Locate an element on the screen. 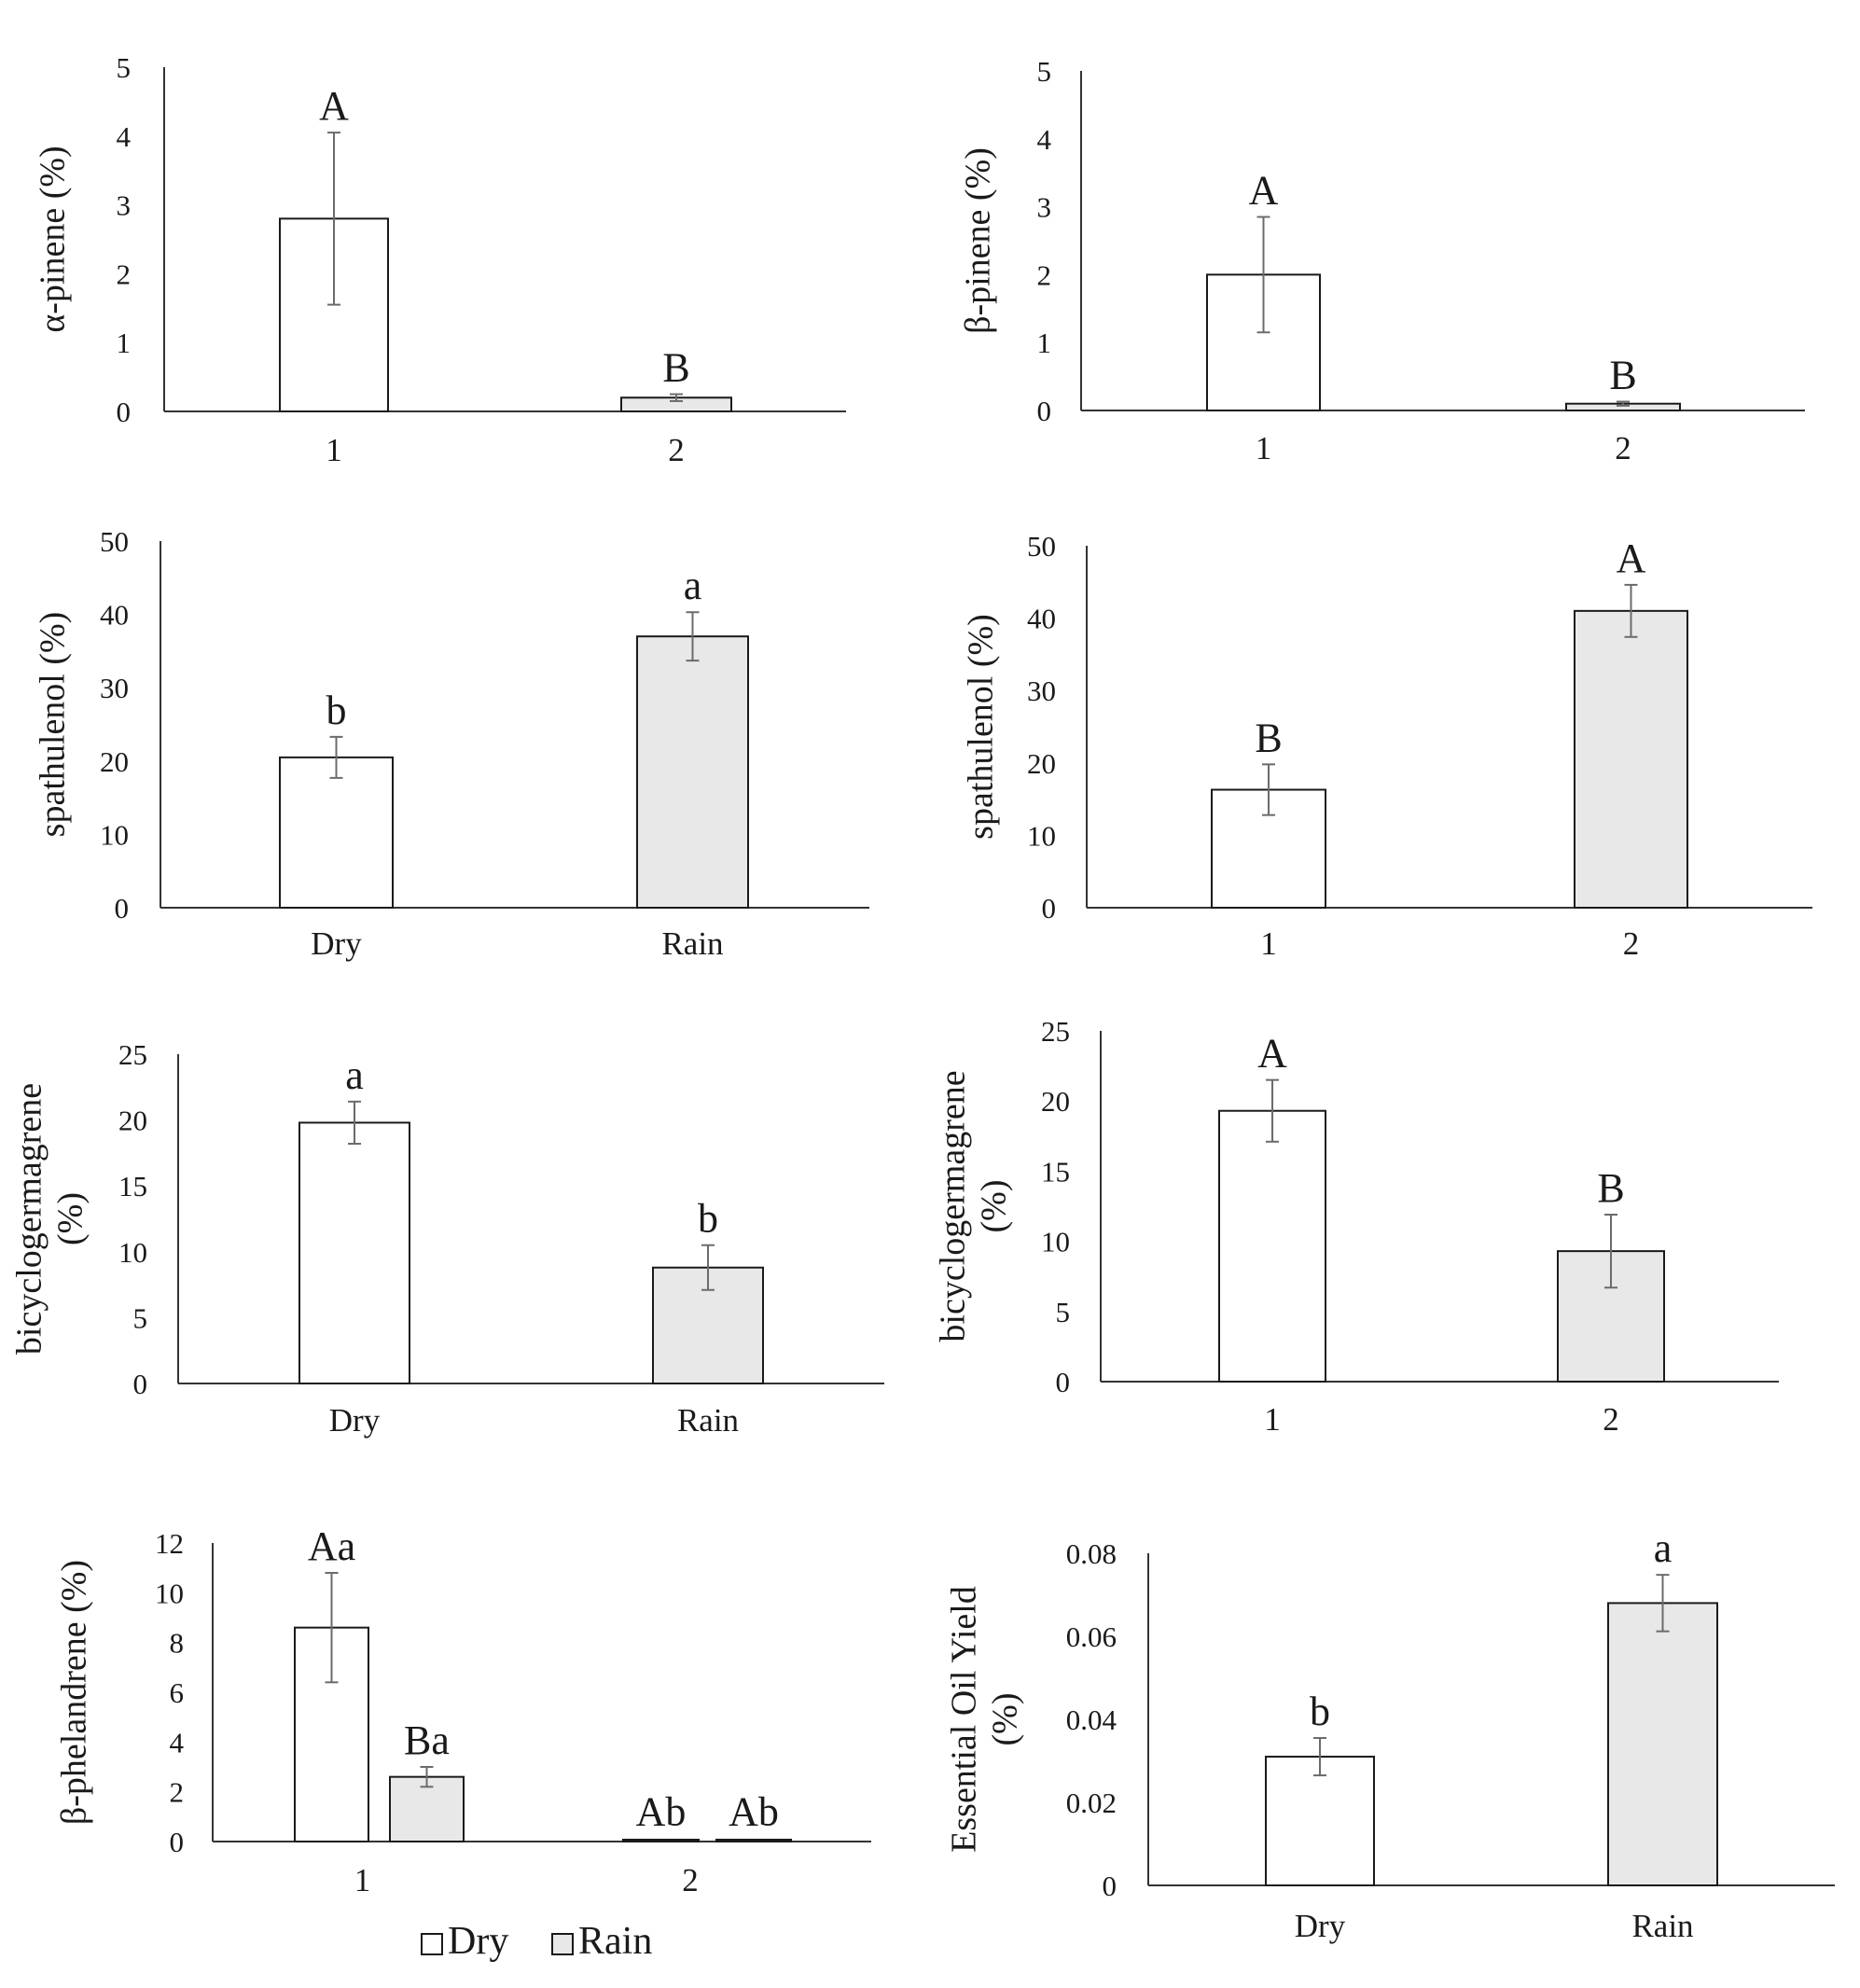 The width and height of the screenshot is (1860, 1988). bicyclogermagrene-season-chart: 0 5 10 15 20 25 bicyclogermagrene(%) a b Dry Rain is located at coordinates (447, 1238).